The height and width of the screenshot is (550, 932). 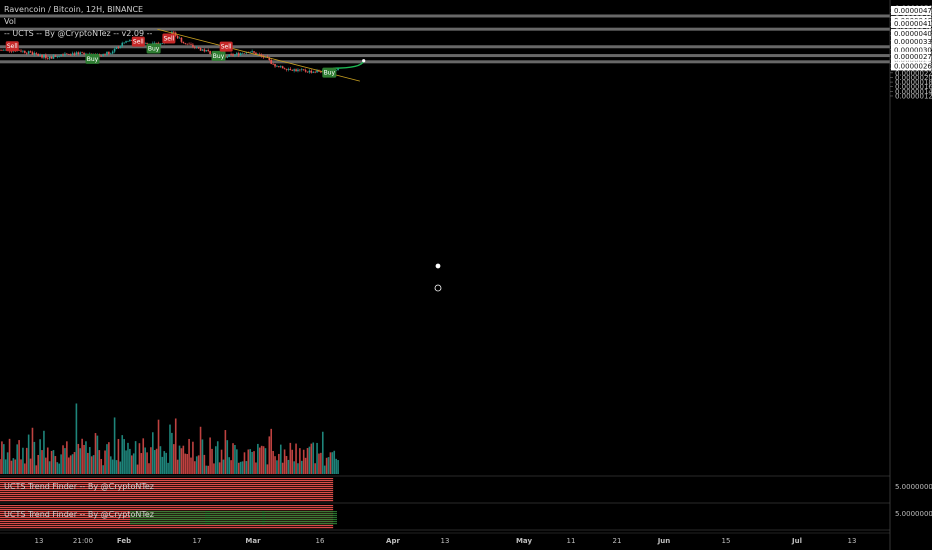 What do you see at coordinates (253, 541) in the screenshot?
I see `time-tick-label: Mar` at bounding box center [253, 541].